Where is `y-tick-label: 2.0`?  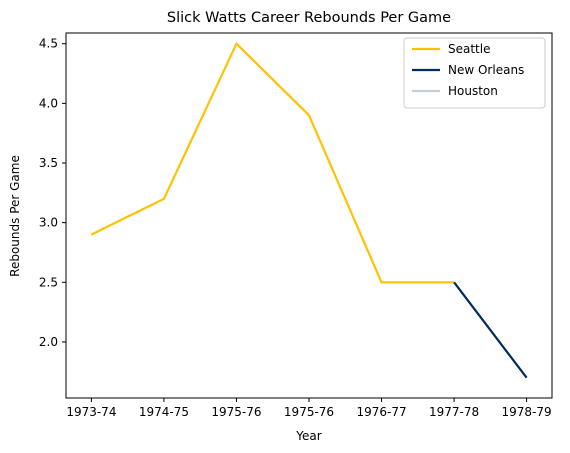
y-tick-label: 2.0 is located at coordinates (48, 342).